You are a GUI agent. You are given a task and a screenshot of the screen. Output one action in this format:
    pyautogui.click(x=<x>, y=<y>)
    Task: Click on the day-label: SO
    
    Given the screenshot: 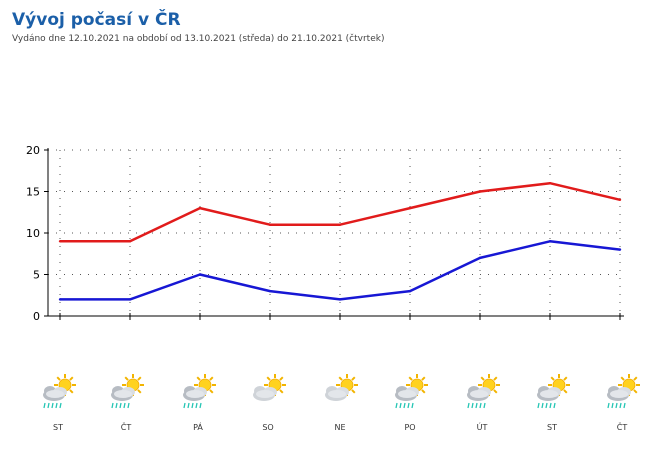 What is the action you would take?
    pyautogui.click(x=267, y=427)
    